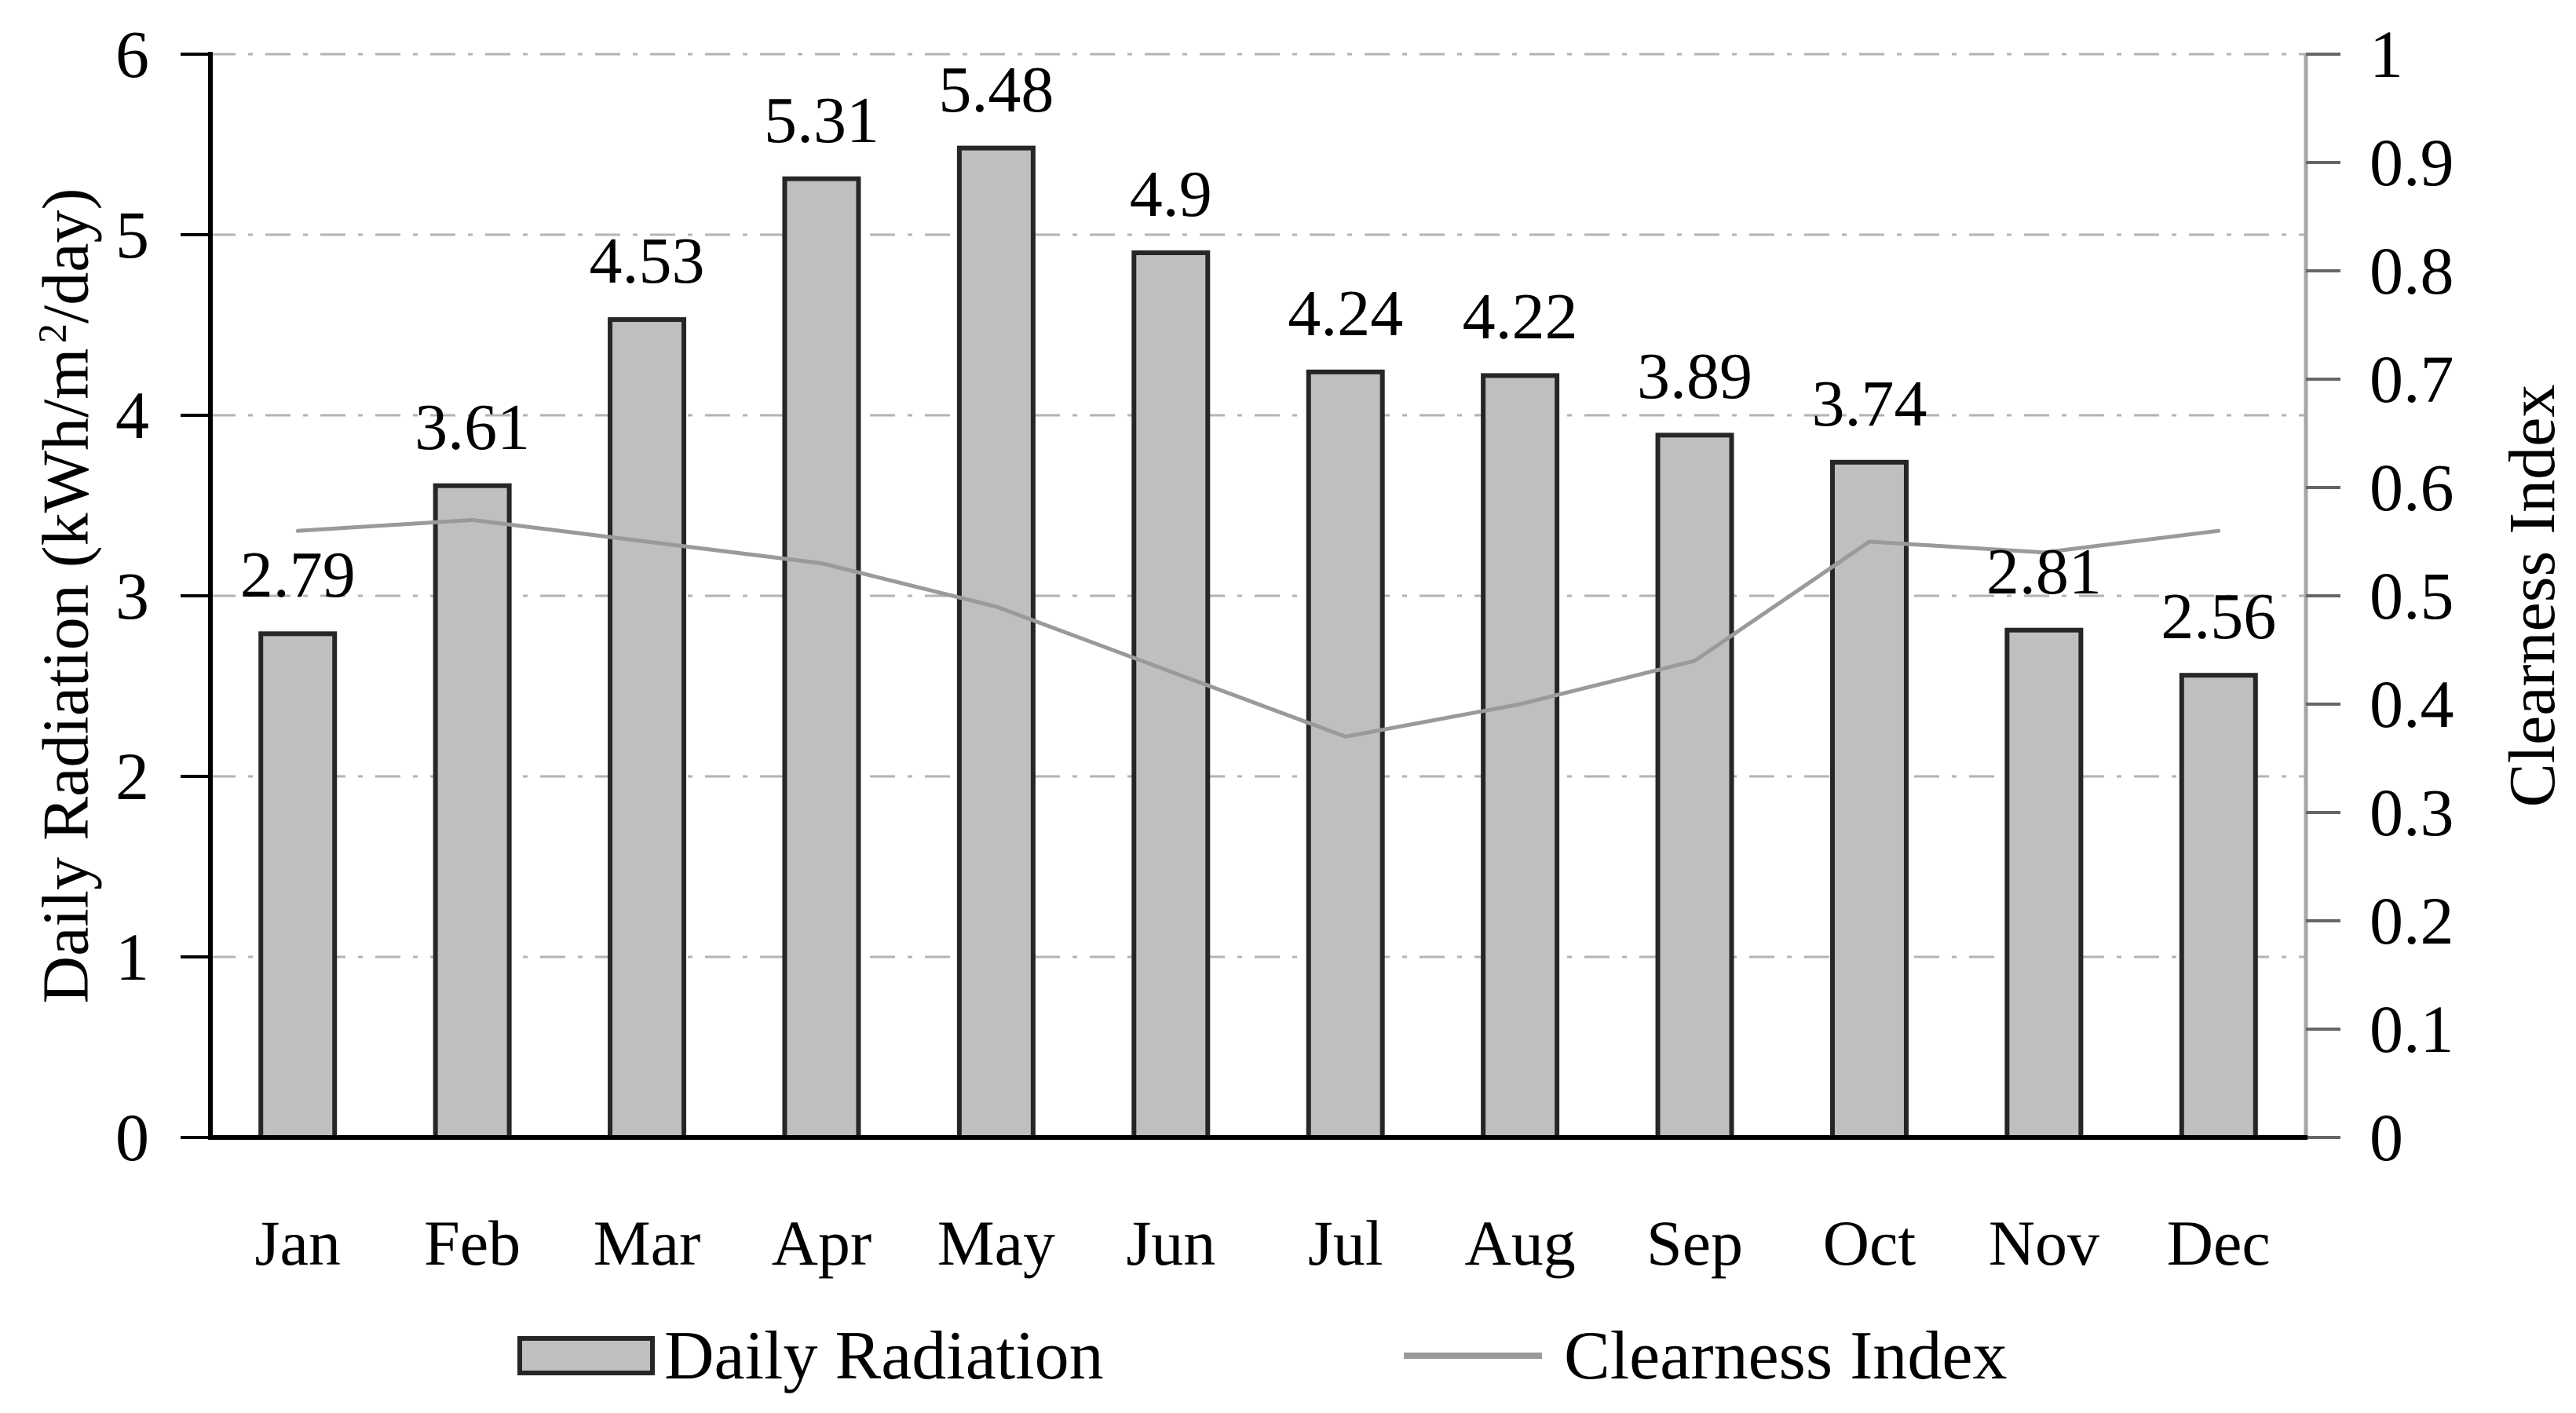  What do you see at coordinates (2386, 1137) in the screenshot?
I see `right-axis-tick-label: 0` at bounding box center [2386, 1137].